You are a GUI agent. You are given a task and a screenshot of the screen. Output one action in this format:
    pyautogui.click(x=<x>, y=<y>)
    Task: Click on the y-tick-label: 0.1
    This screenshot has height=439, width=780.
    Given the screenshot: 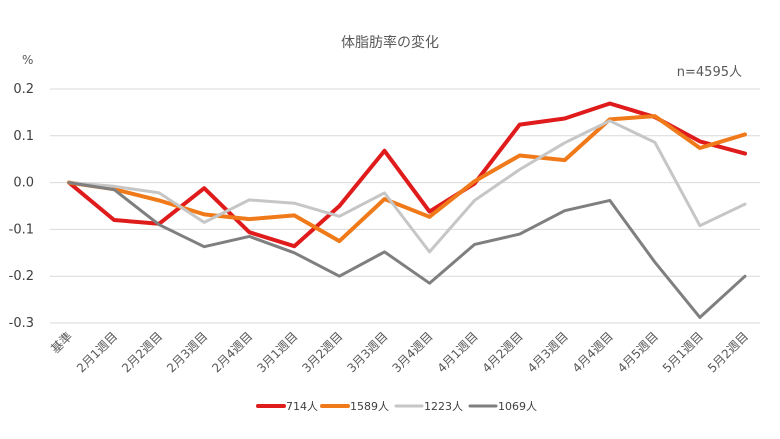 What is the action you would take?
    pyautogui.click(x=23, y=136)
    